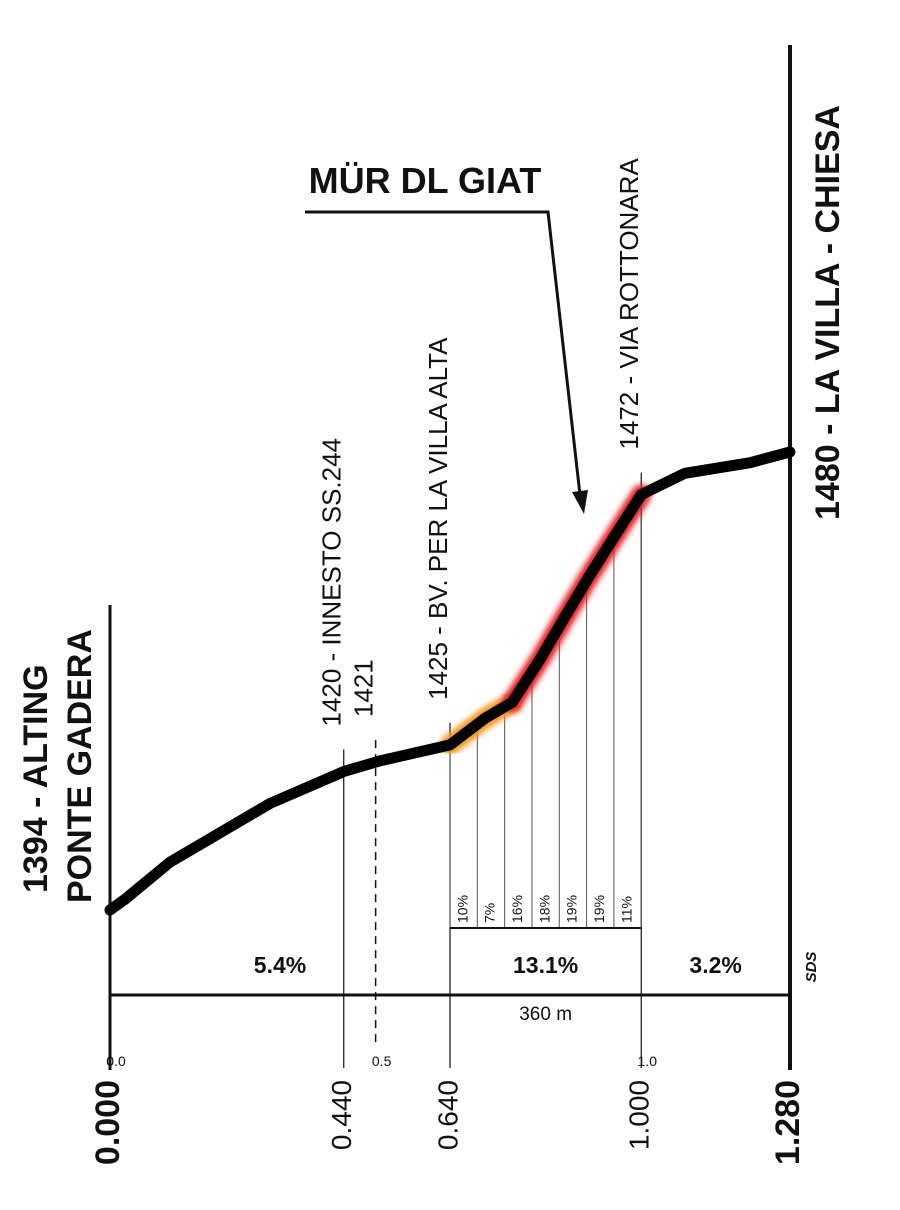  I want to click on waypoint-label: 1425 - BV. PER LA VILLA ALTA, so click(438, 518).